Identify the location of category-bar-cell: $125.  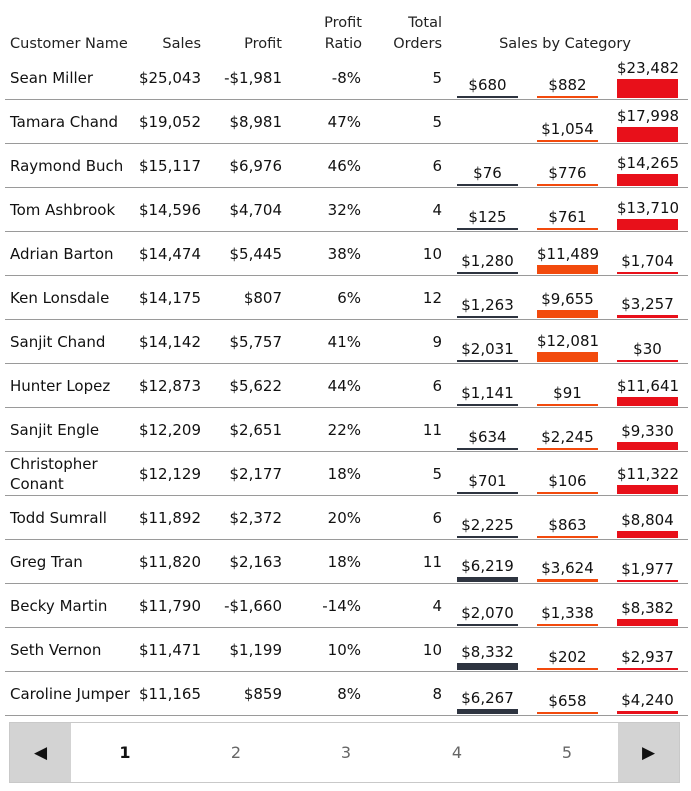
(487, 210).